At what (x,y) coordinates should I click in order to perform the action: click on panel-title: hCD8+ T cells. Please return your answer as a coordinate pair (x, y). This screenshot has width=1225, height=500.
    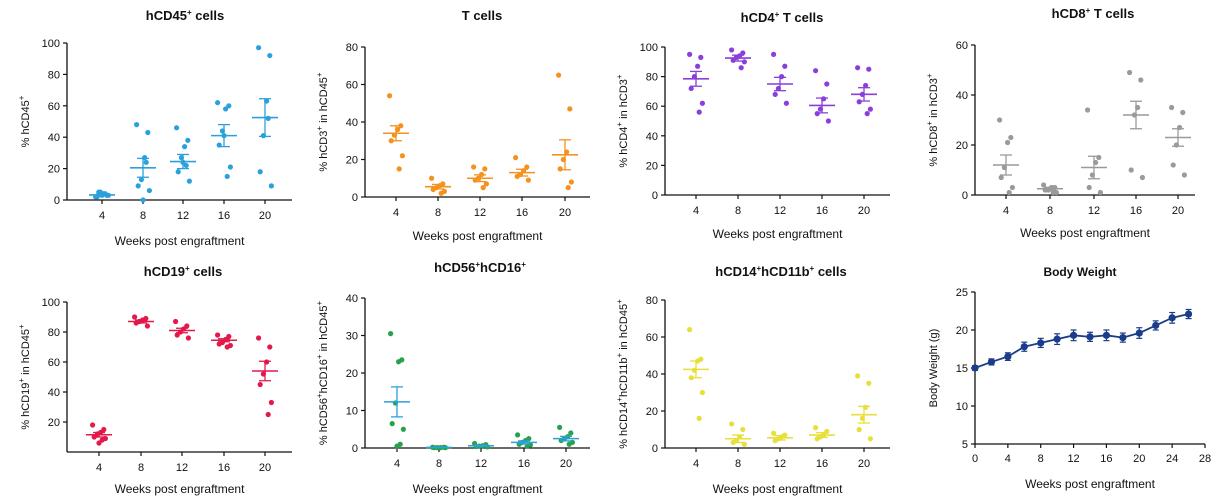
    Looking at the image, I should click on (1093, 13).